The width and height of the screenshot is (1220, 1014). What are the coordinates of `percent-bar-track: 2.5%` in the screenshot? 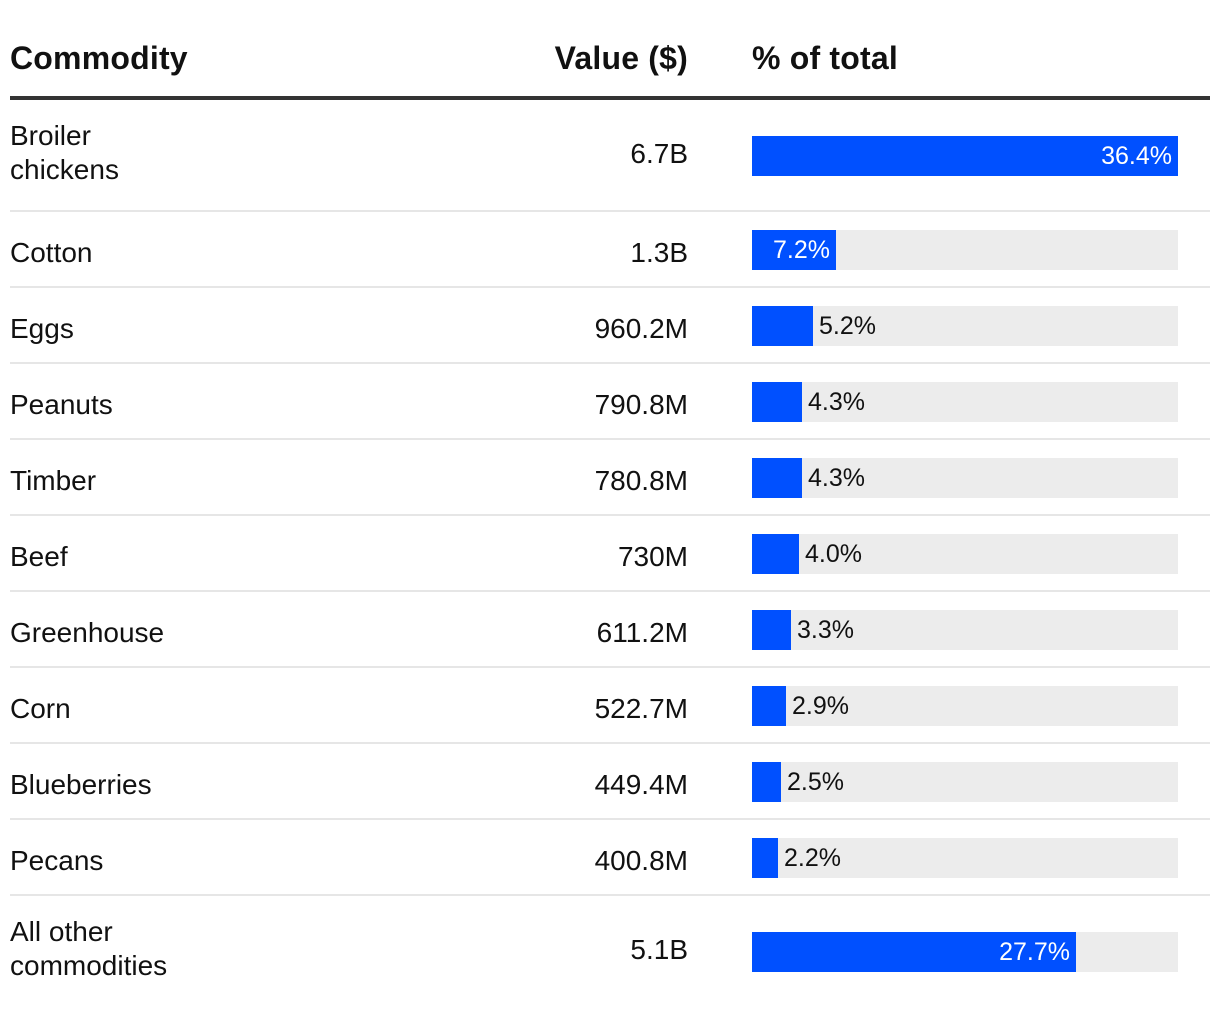 It's located at (965, 782).